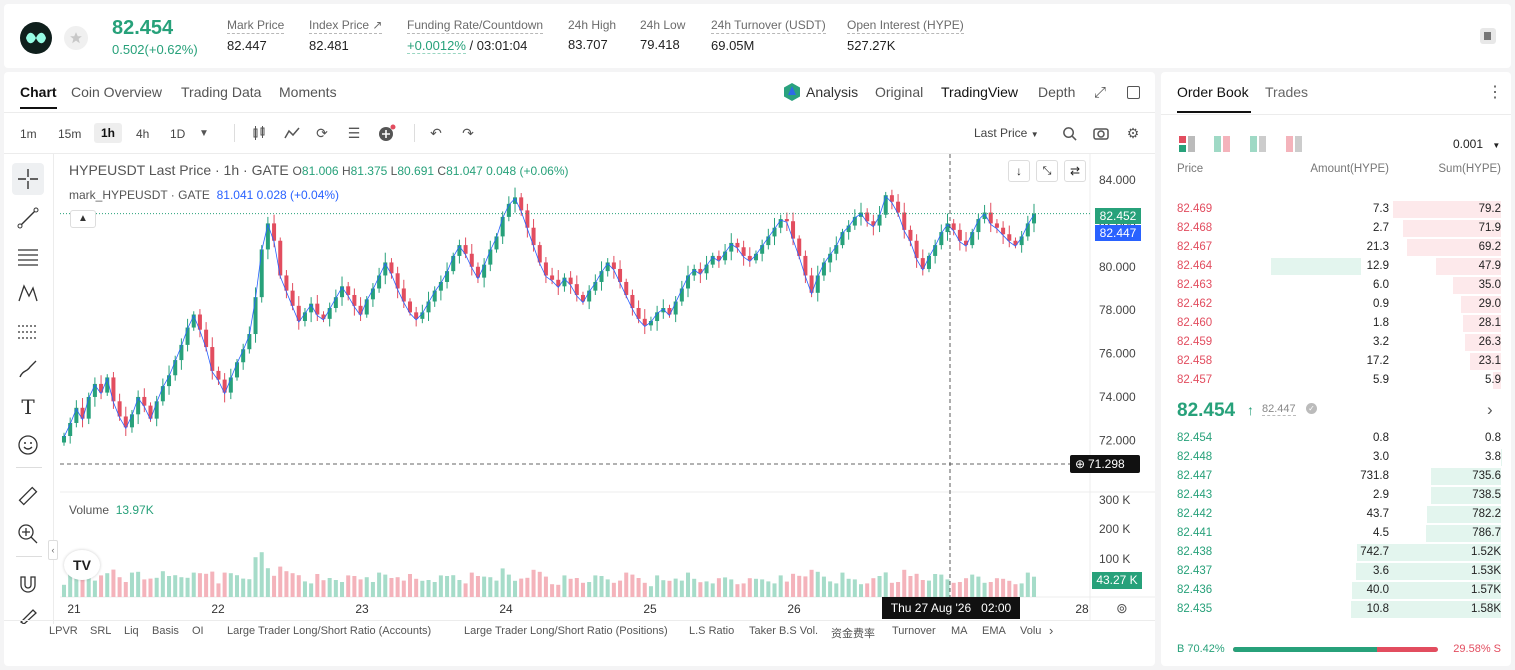 Image resolution: width=1515 pixels, height=670 pixels. I want to click on tab-coin-overview: Coin Overview, so click(117, 92).